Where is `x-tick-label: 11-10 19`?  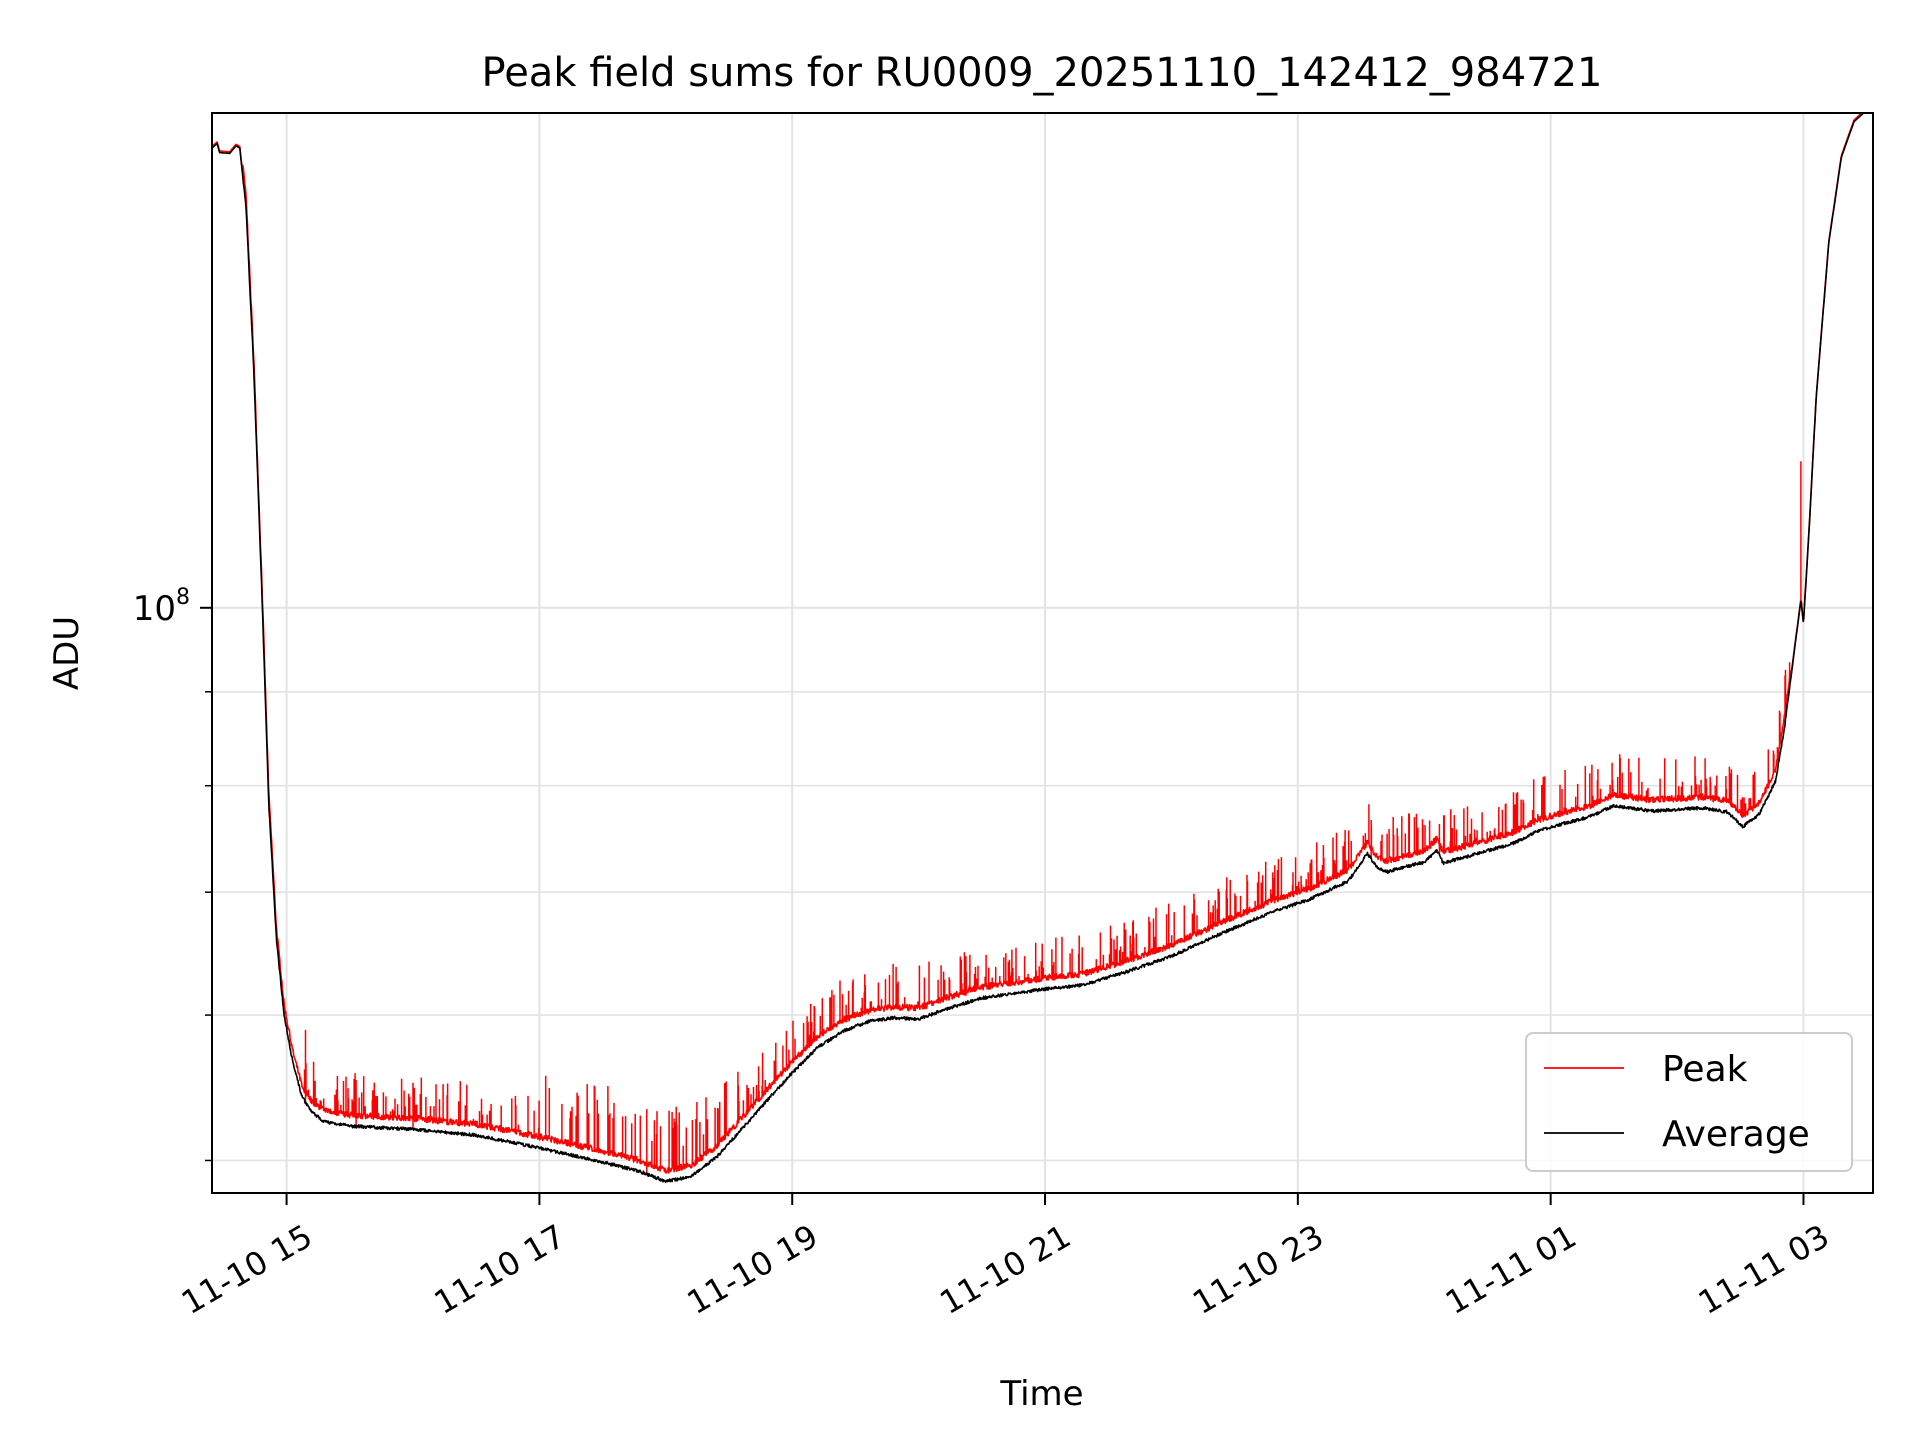 x-tick-label: 11-10 19 is located at coordinates (753, 1269).